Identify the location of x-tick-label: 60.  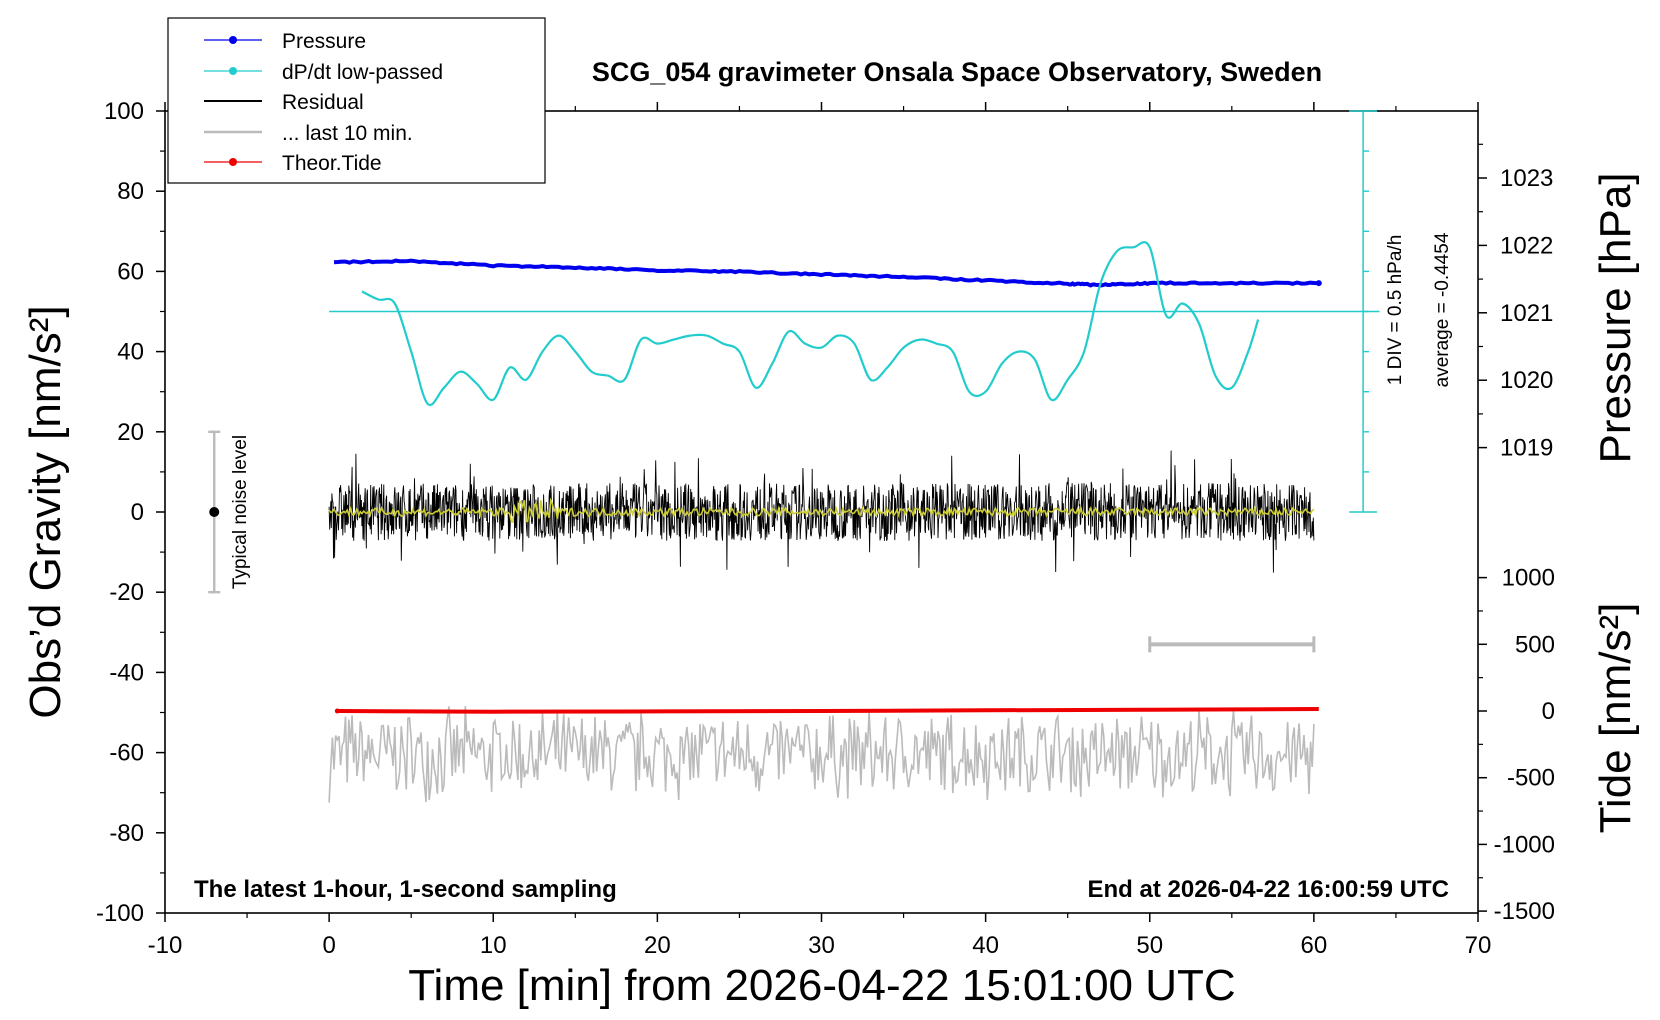
(1314, 945).